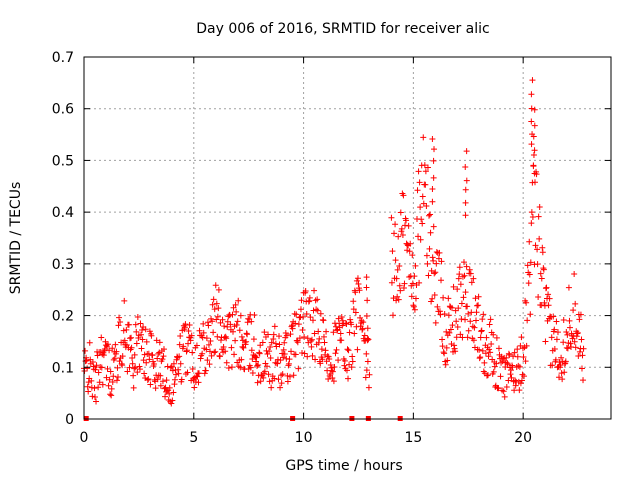  What do you see at coordinates (63, 368) in the screenshot?
I see `y-tick-label: 0.1` at bounding box center [63, 368].